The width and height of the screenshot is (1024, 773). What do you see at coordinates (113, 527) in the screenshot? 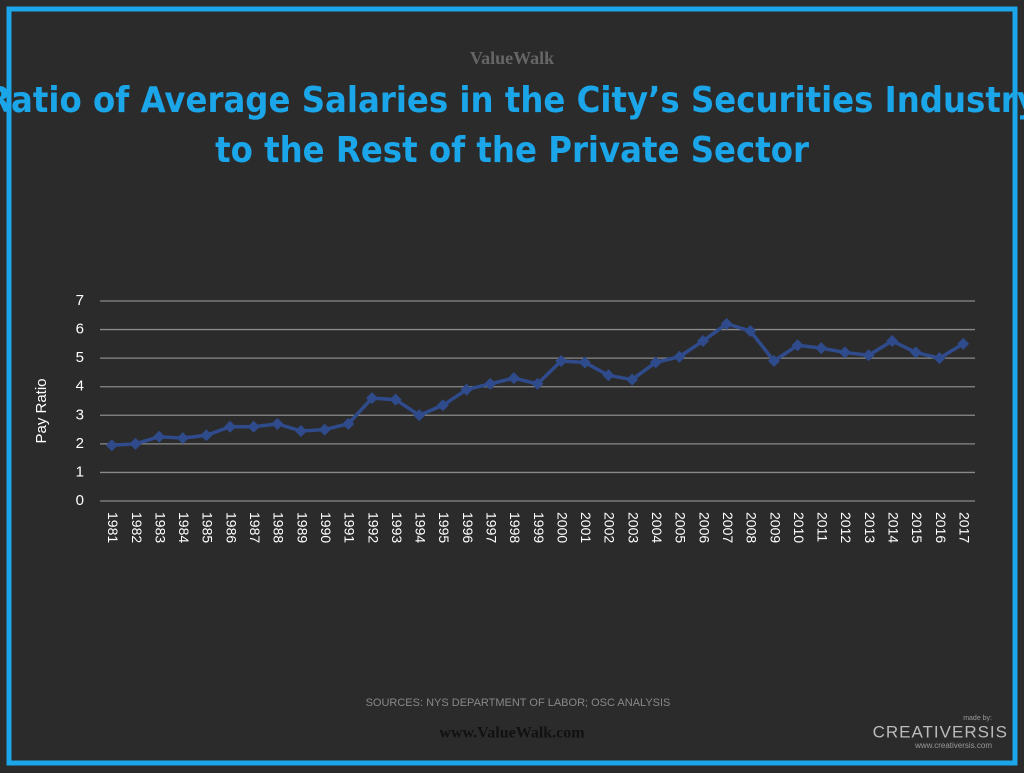
I see `x-tick-label: 1981` at bounding box center [113, 527].